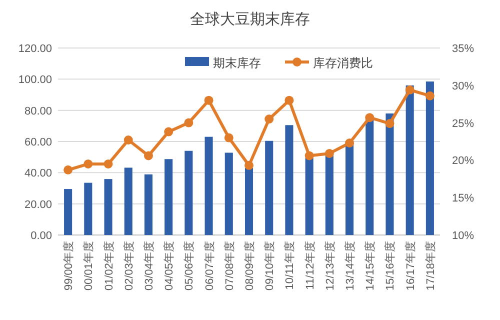 This screenshot has height=320, width=500. I want to click on x-tick-label: 14/15年度, so click(370, 266).